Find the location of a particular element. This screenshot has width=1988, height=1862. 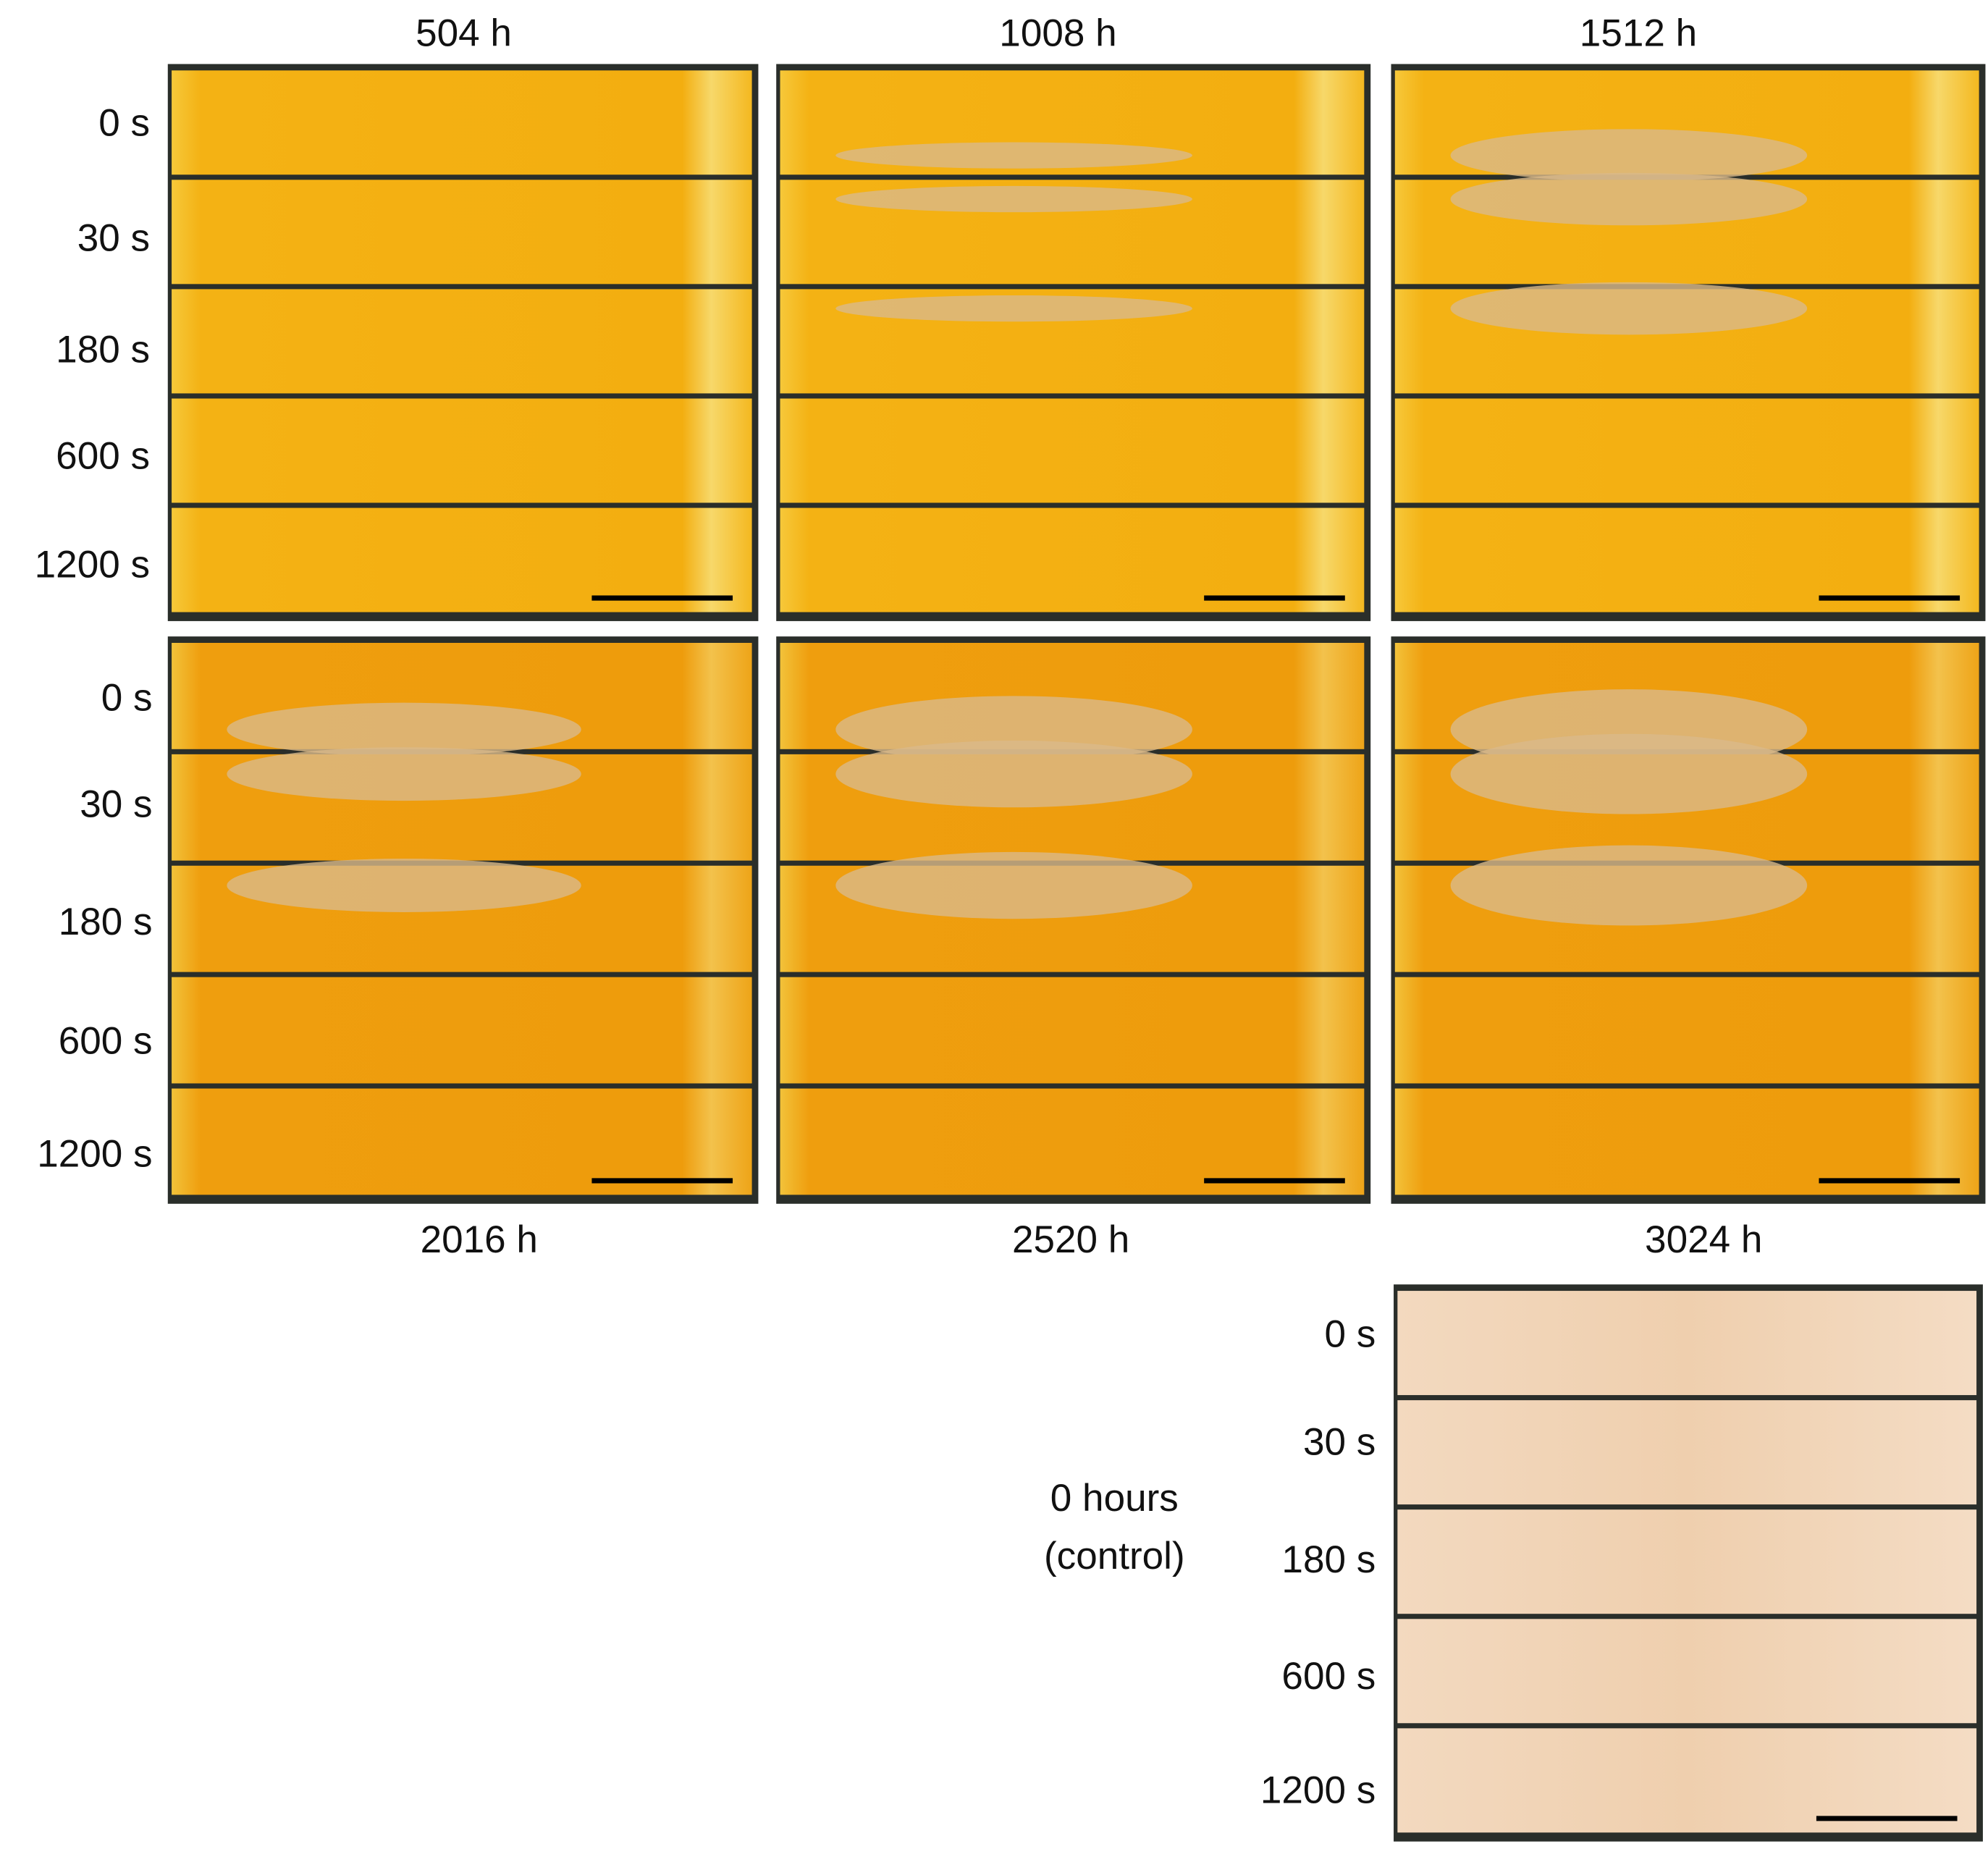

time-label: 1008 h is located at coordinates (1057, 33).